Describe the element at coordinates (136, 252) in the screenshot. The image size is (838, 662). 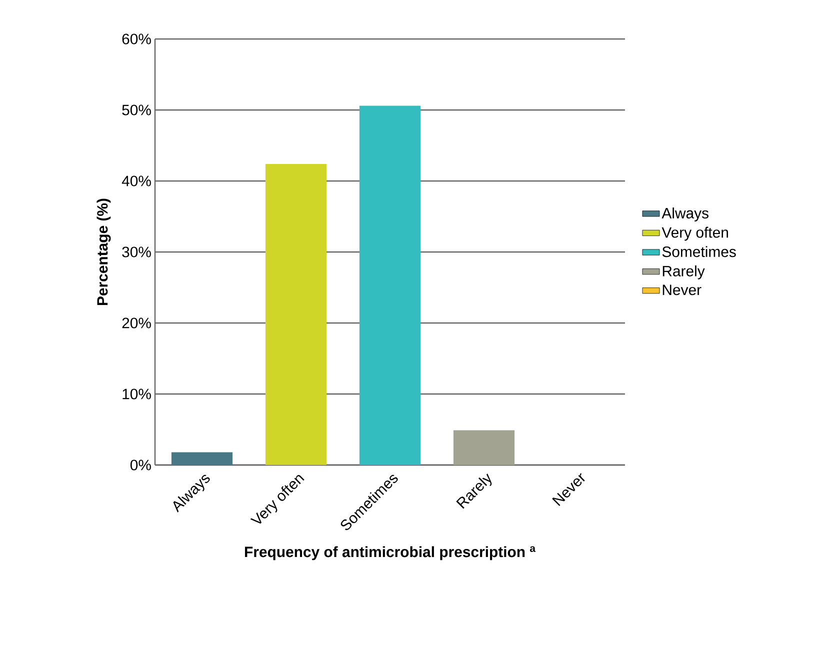
I see `y-tick-label: 30%` at that location.